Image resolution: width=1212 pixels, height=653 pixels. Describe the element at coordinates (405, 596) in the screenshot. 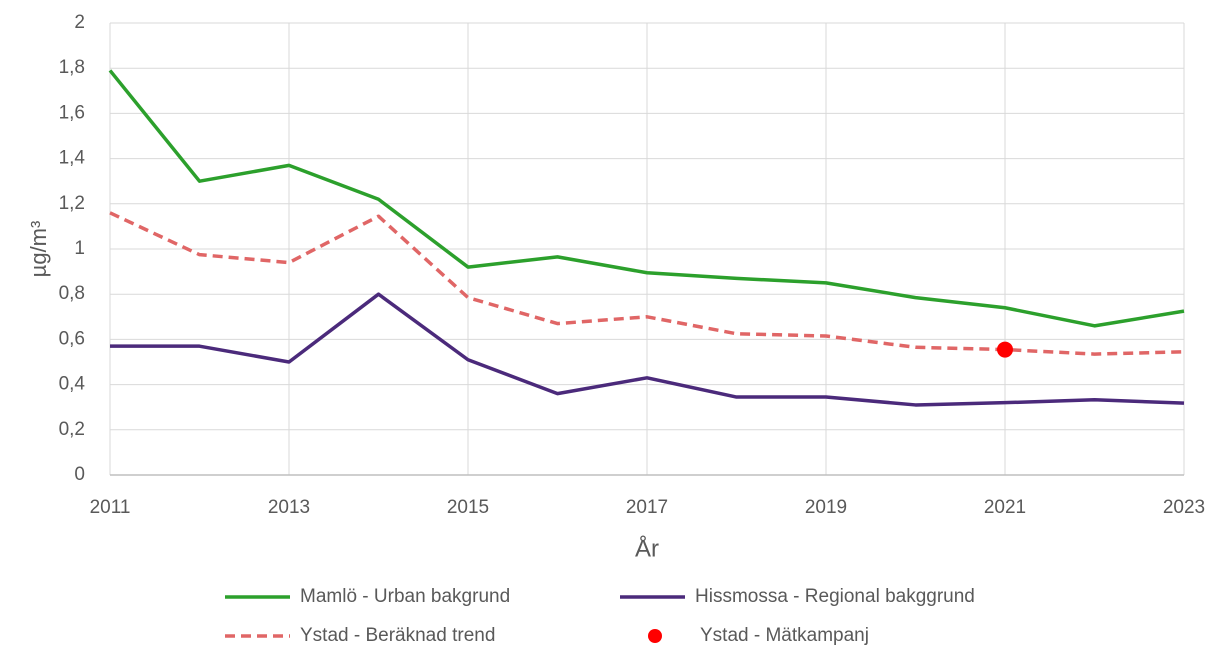

I see `legend-label: Mamlö - Urban bakgrund` at that location.